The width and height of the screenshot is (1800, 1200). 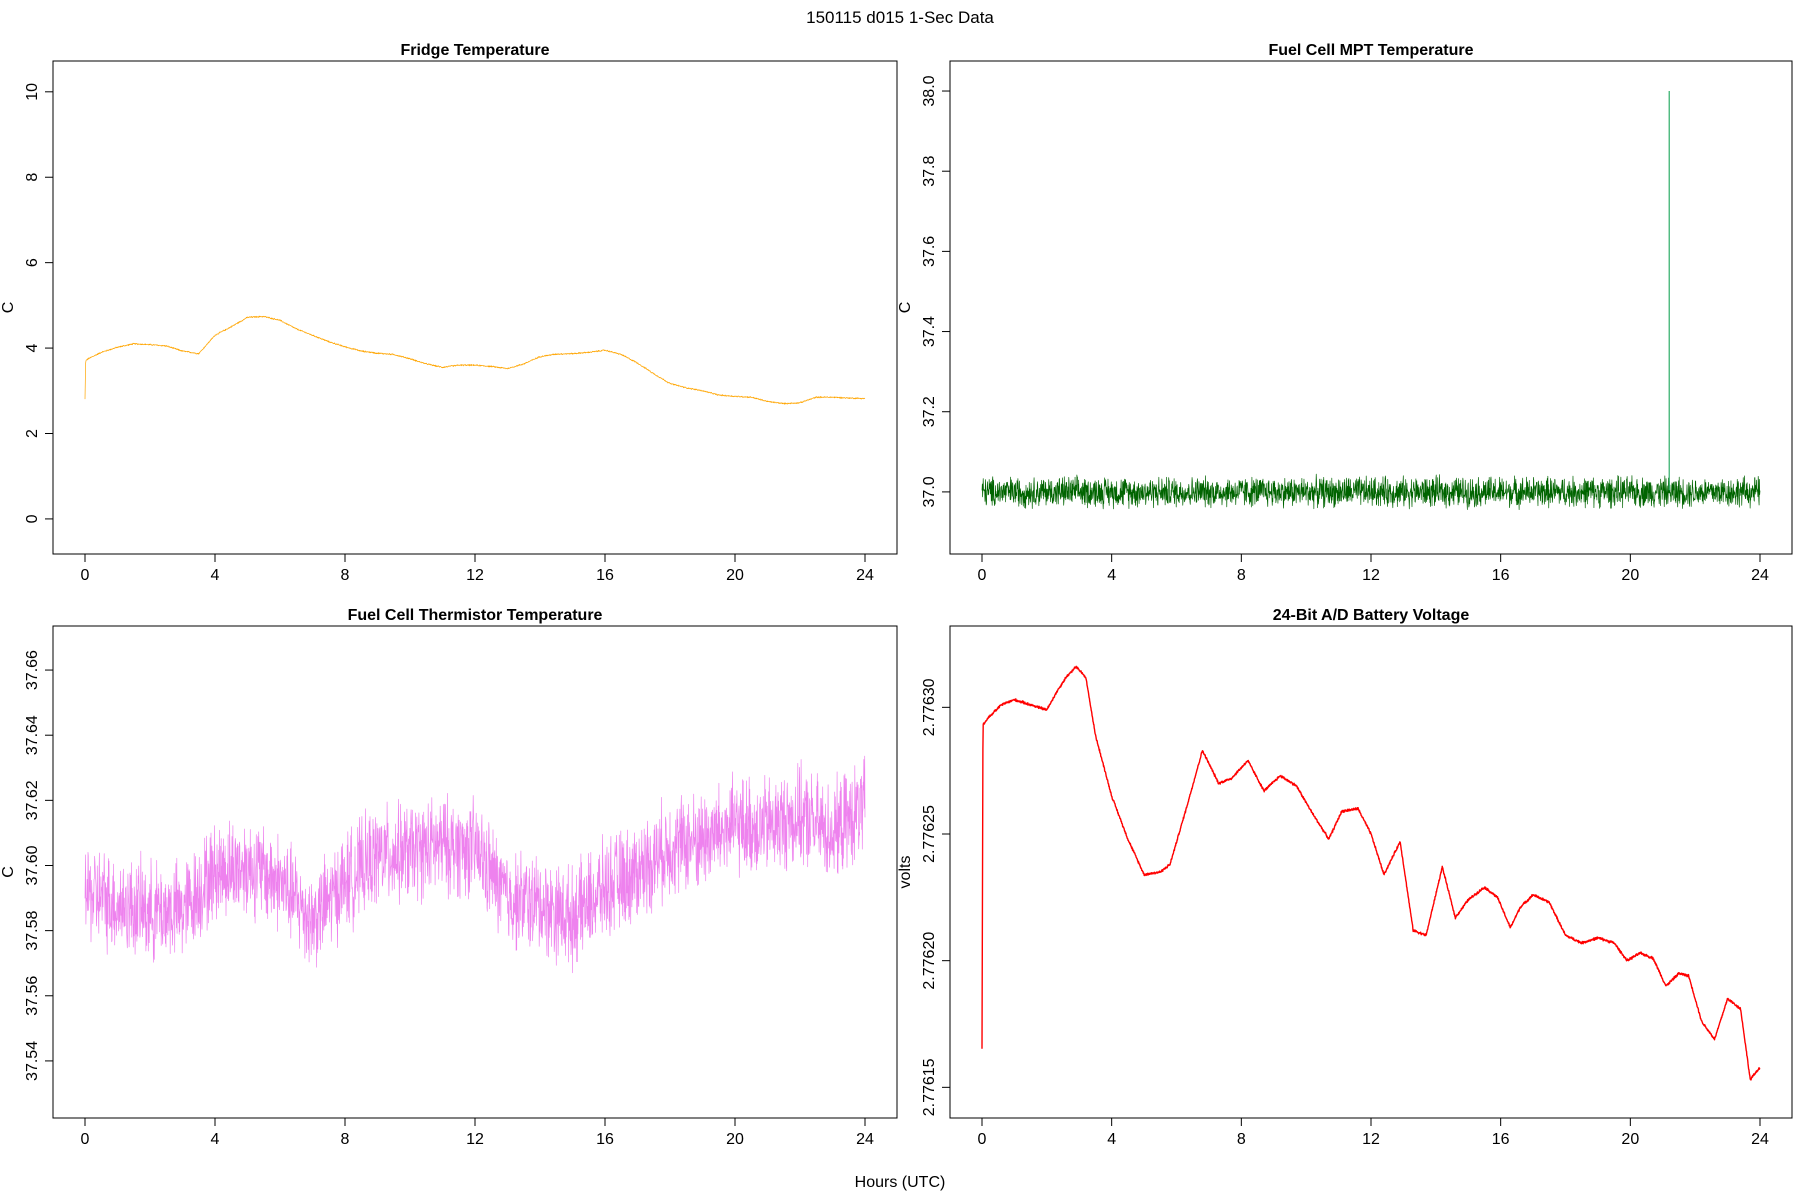 What do you see at coordinates (929, 961) in the screenshot?
I see `y-tick-label: 2.77620` at bounding box center [929, 961].